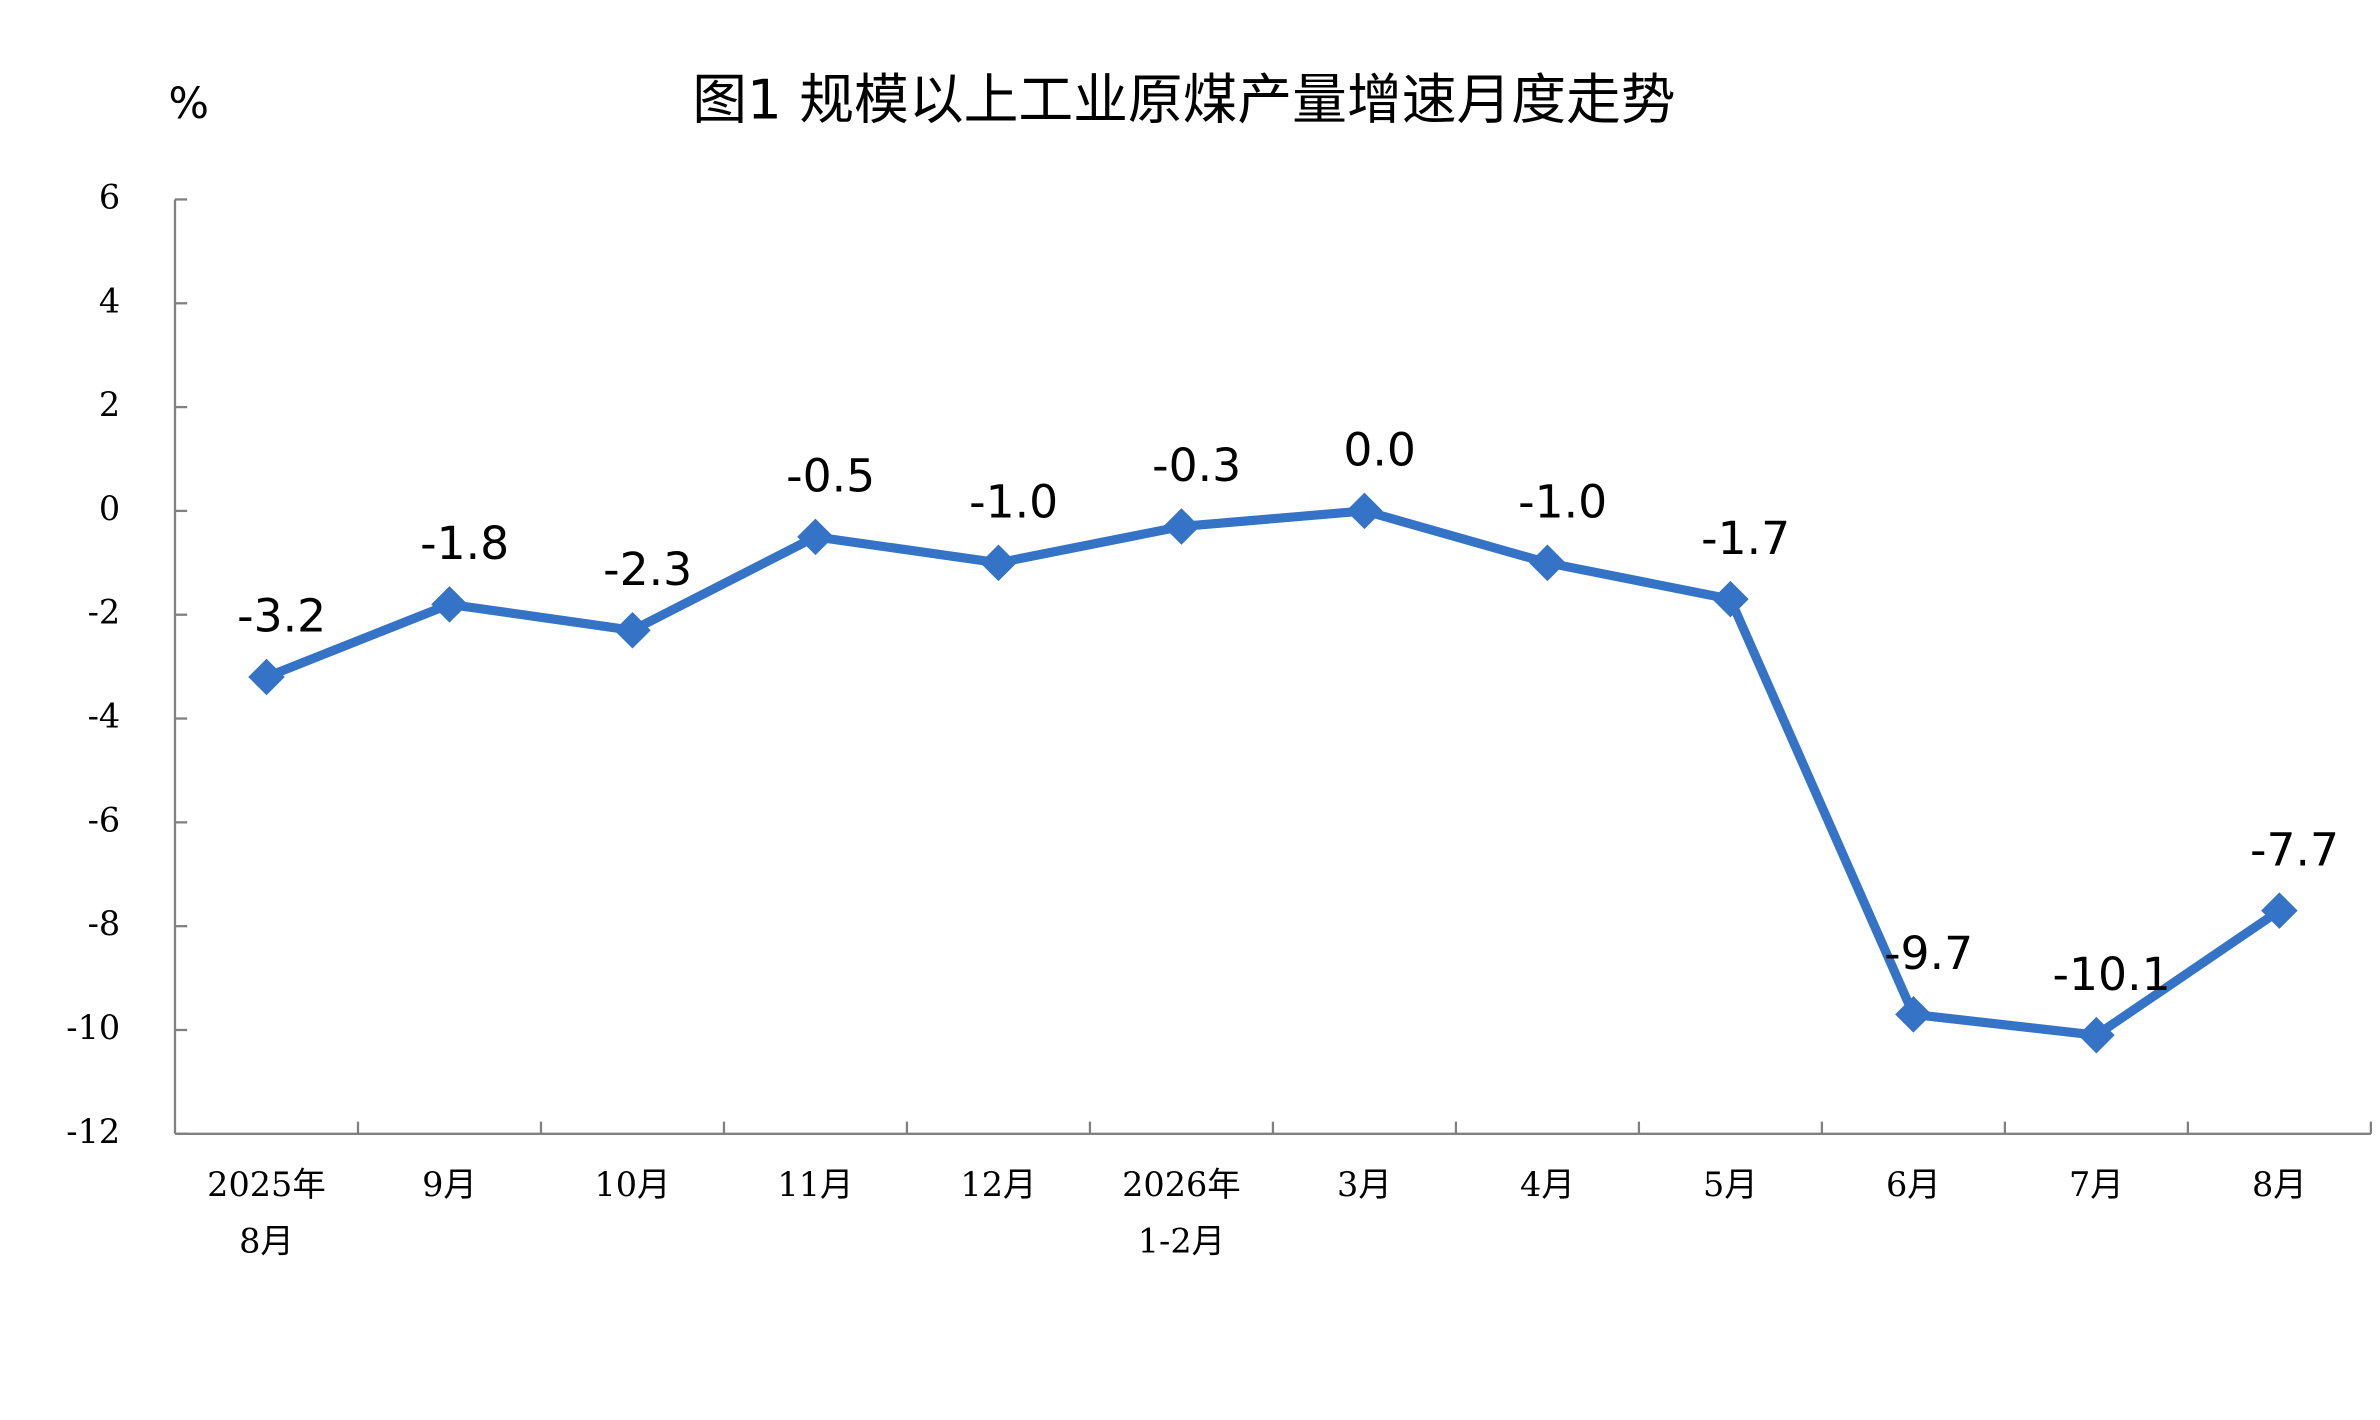  Describe the element at coordinates (109, 508) in the screenshot. I see `y-tick-label: 0` at that location.